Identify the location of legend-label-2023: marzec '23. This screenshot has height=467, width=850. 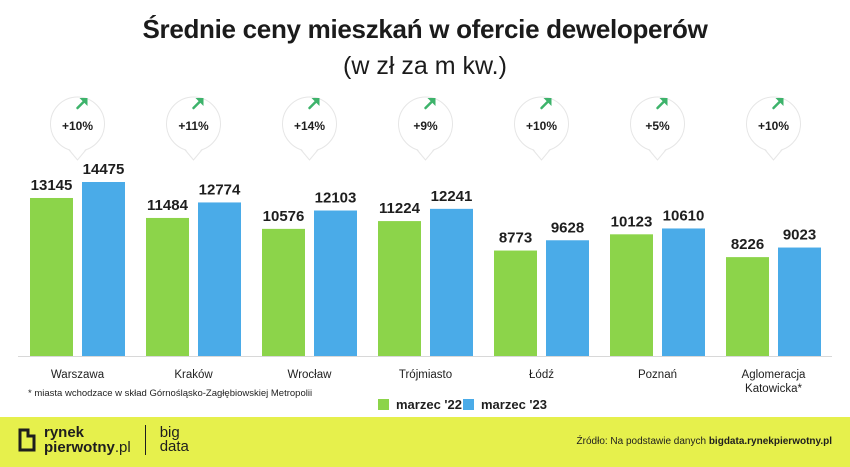
(514, 404).